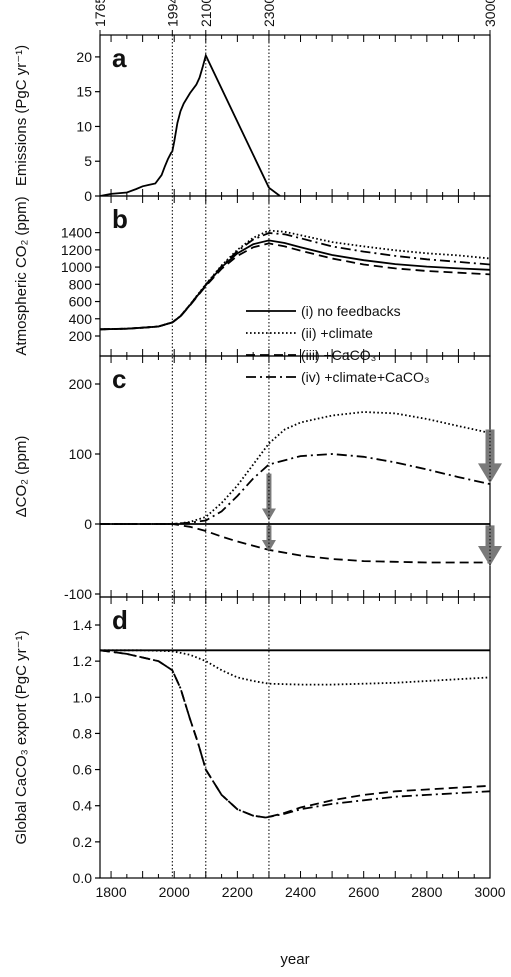 The image size is (511, 977). Describe the element at coordinates (83, 733) in the screenshot. I see `y-tick-label: 0.8` at that location.